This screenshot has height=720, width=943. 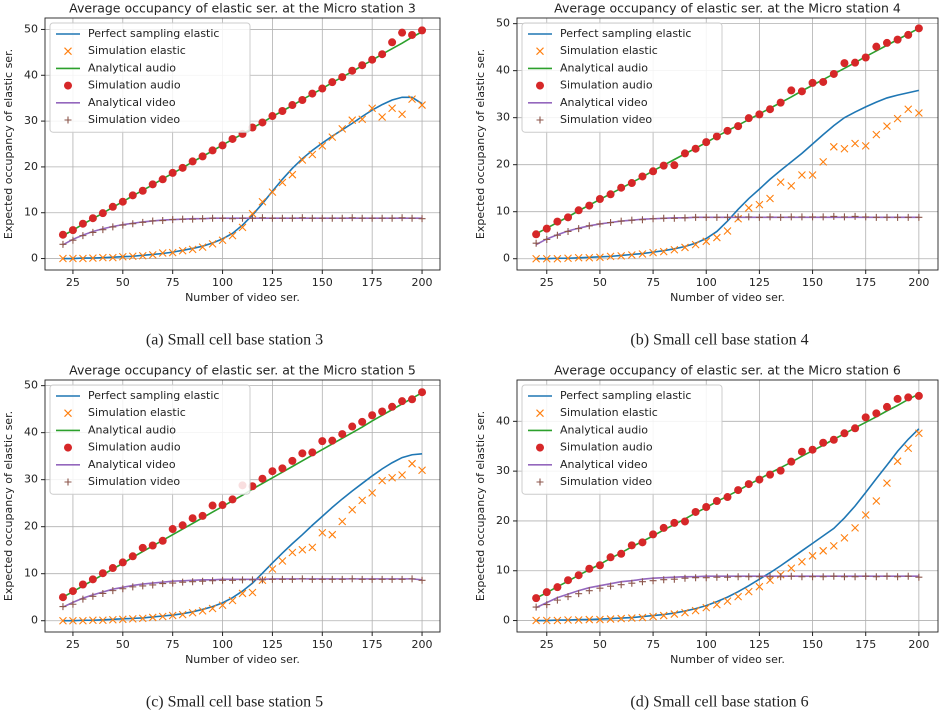 I want to click on legend-swatch, so click(x=68, y=85).